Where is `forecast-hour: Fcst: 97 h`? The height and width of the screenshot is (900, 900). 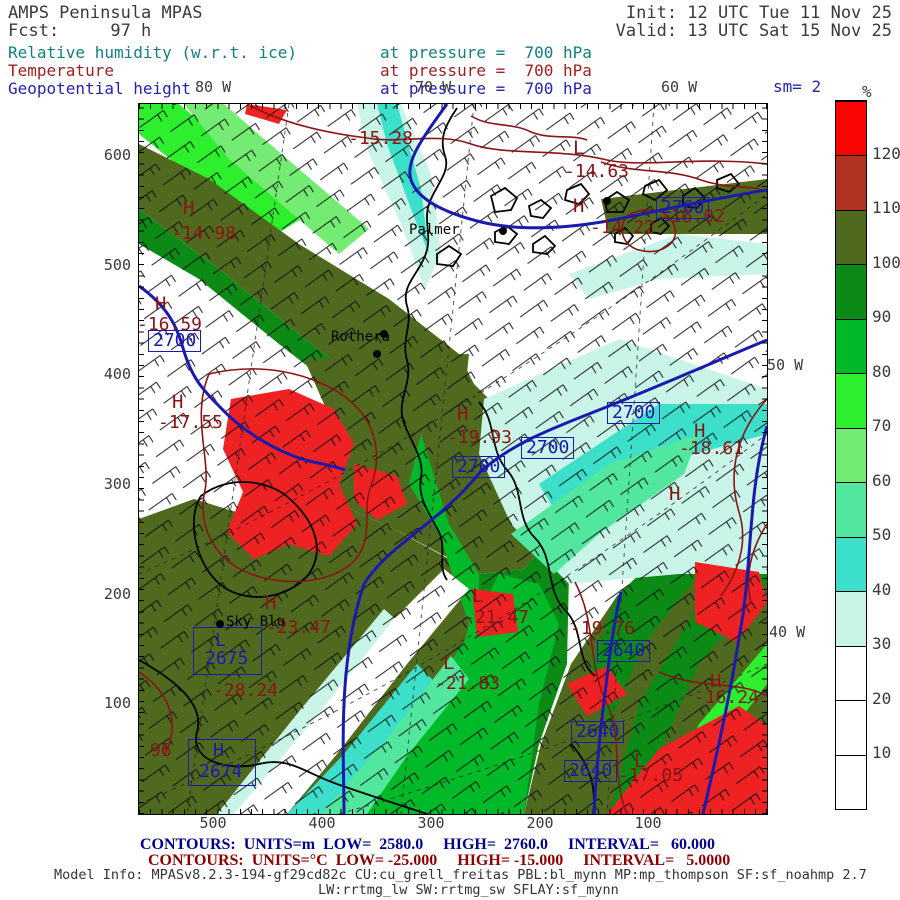 forecast-hour: Fcst: 97 h is located at coordinates (80, 31).